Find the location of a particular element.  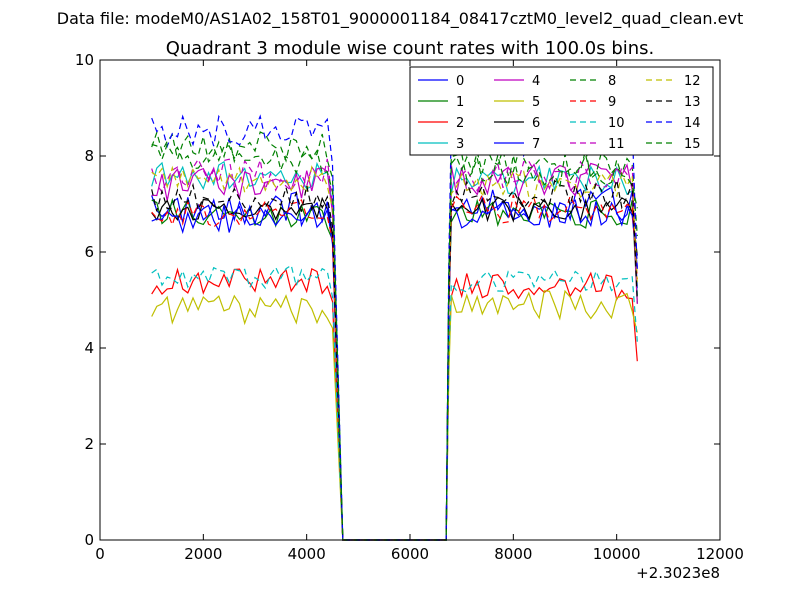

y-tick-label: 0 is located at coordinates (89, 540).